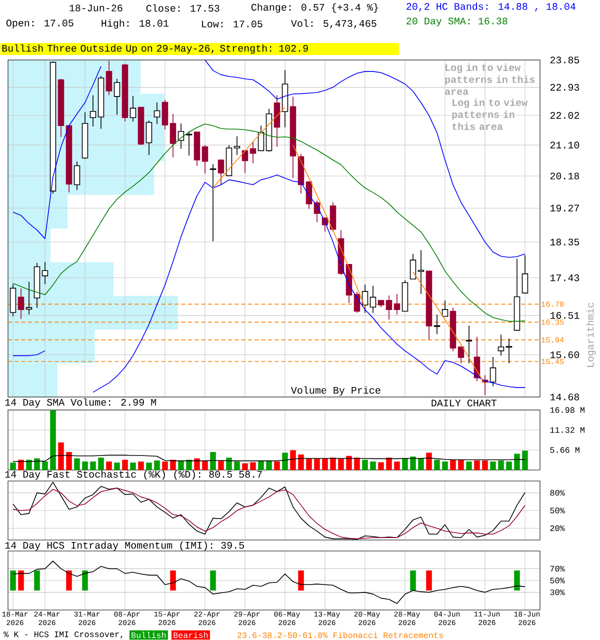 The image size is (600, 640). I want to click on text: 18-Jun-26, so click(96, 8).